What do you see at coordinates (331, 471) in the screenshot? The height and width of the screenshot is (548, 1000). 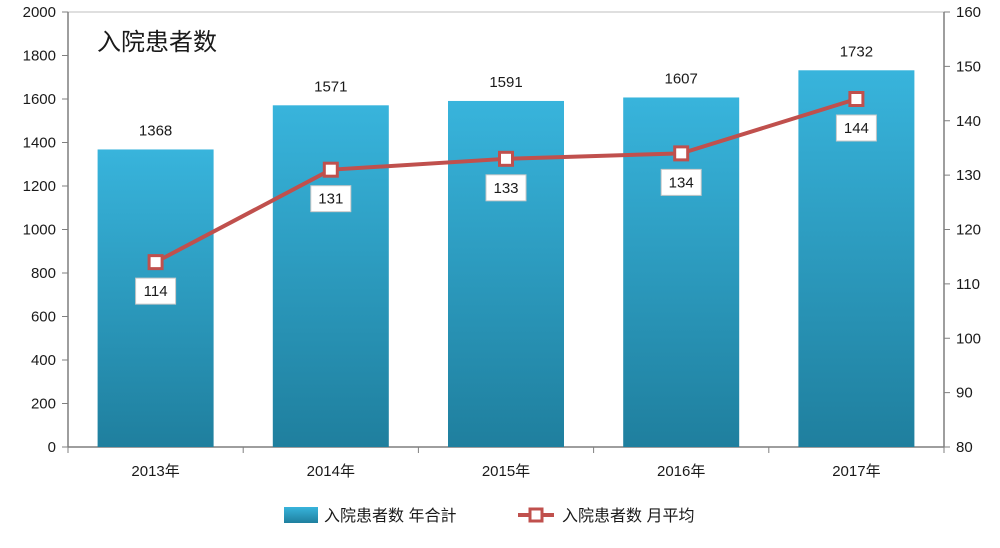 I see `x-tick-label: 2014年` at bounding box center [331, 471].